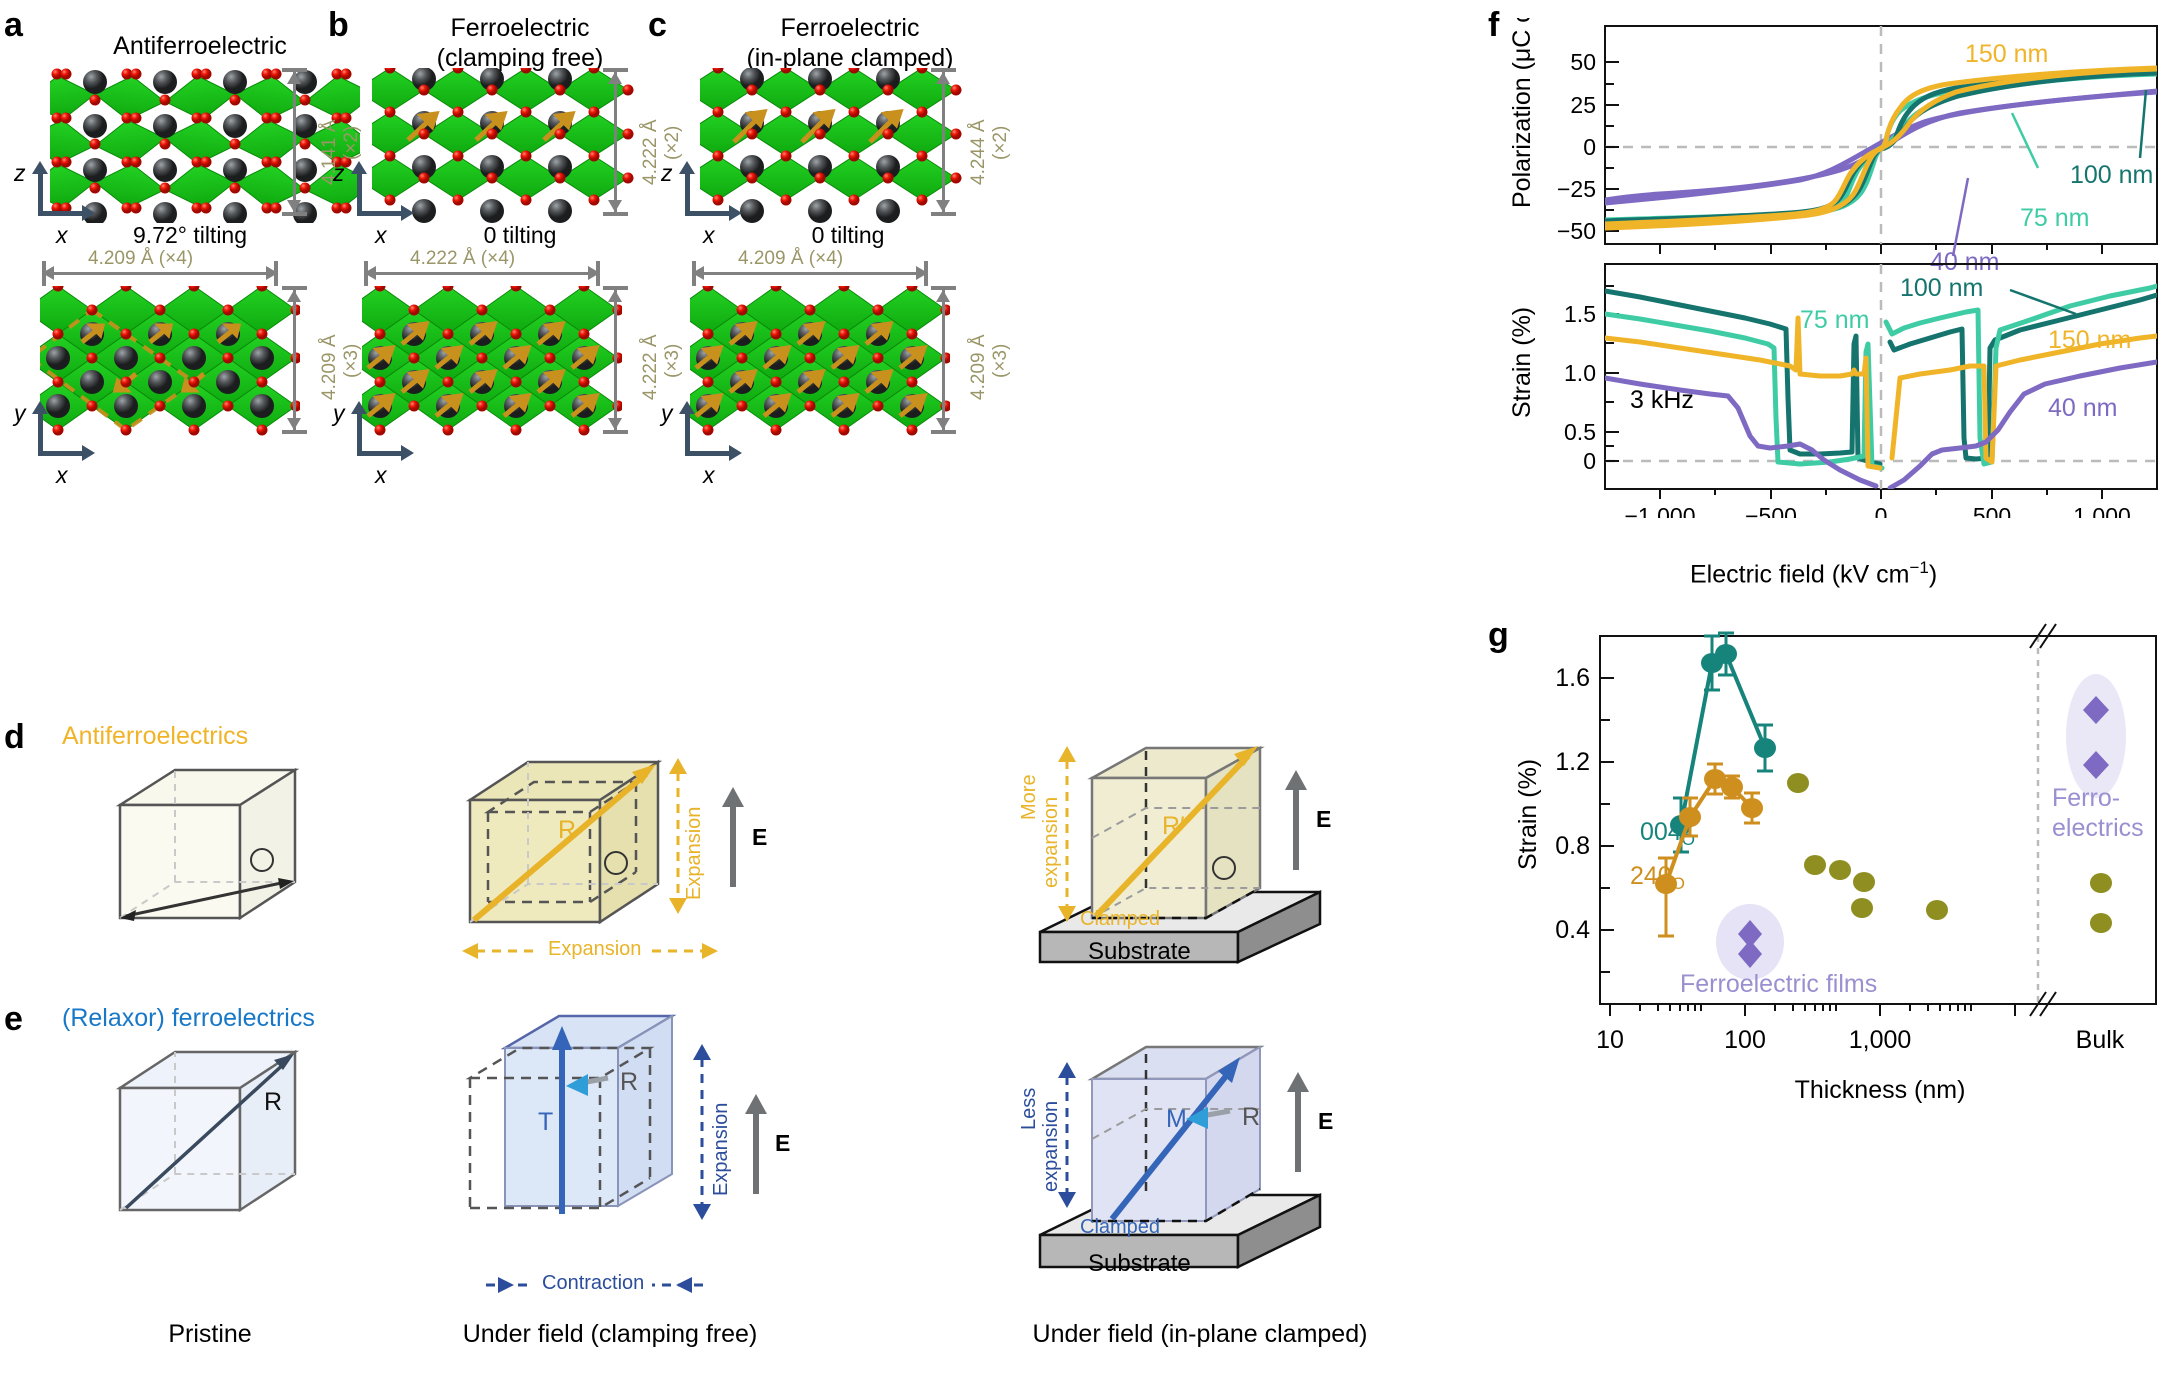 Image resolution: width=2168 pixels, height=1375 pixels. I want to click on axis-a-x-label-top: x, so click(62, 235).